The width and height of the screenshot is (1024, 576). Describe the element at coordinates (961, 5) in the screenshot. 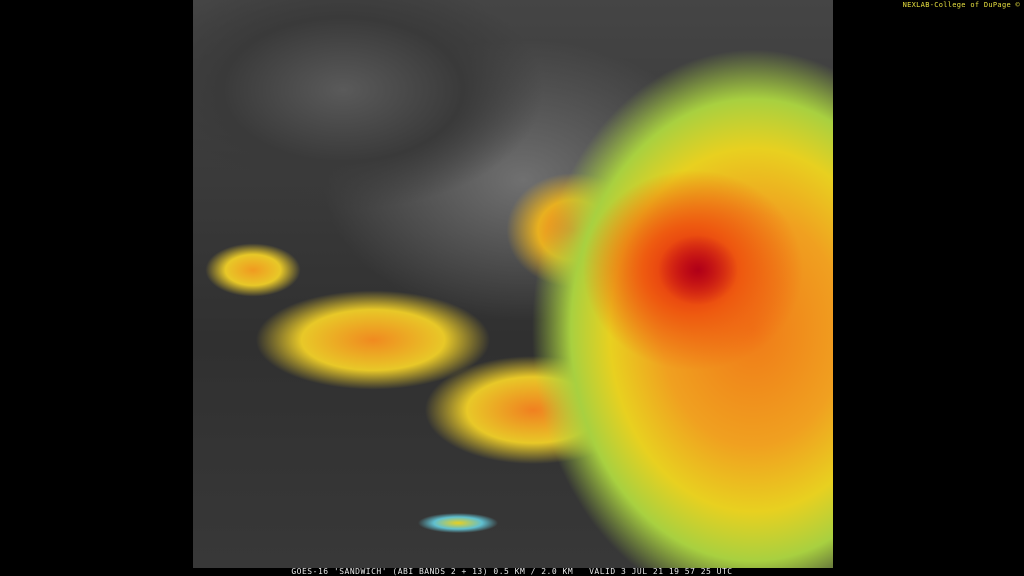

I see `credit-label: NEXLAB-College of DuPage ©` at that location.